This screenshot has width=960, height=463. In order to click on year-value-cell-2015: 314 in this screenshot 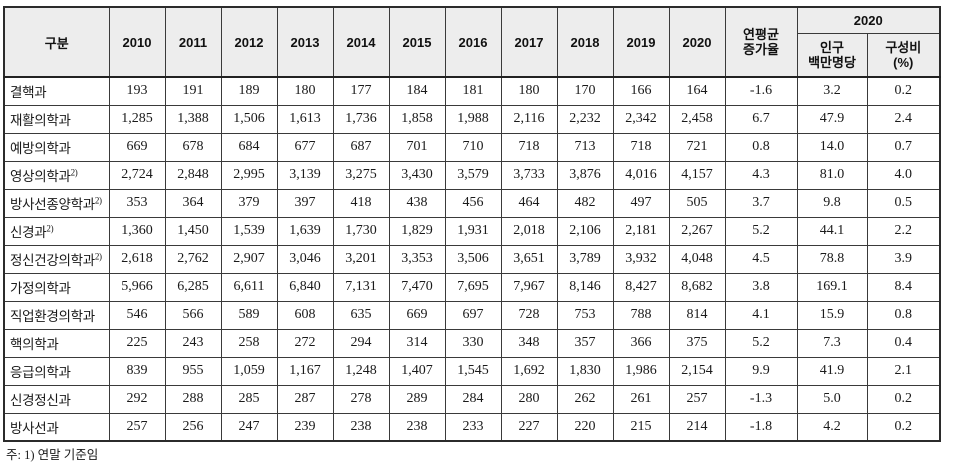, I will do `click(417, 343)`.